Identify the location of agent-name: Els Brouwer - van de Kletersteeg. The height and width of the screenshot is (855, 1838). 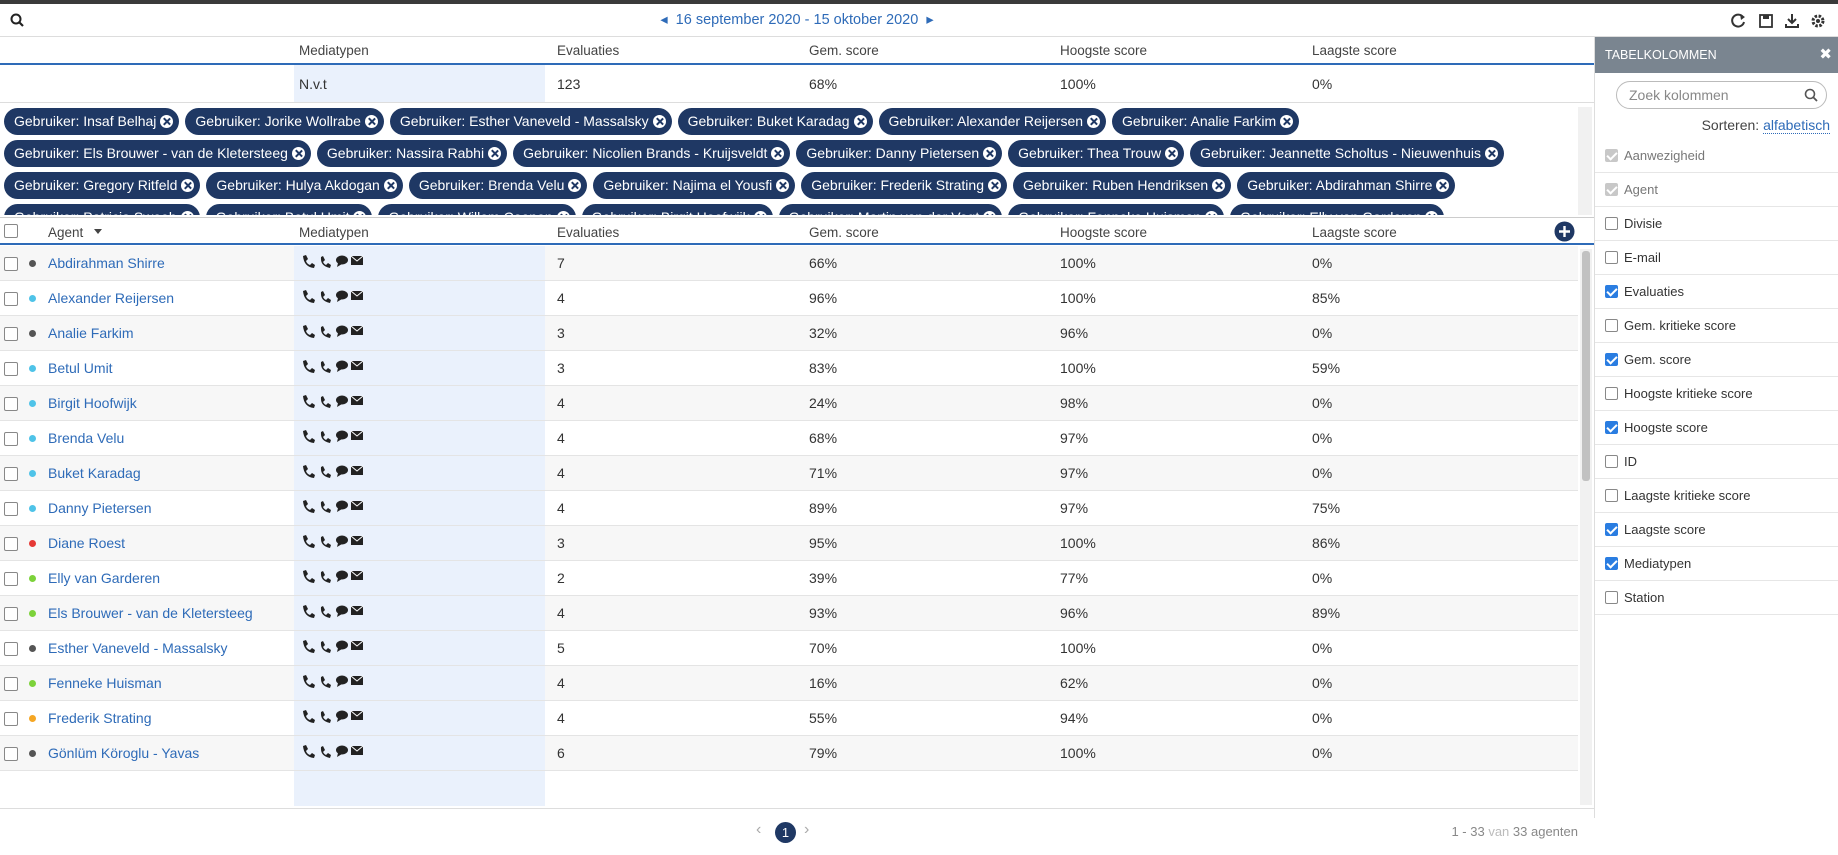
(150, 613).